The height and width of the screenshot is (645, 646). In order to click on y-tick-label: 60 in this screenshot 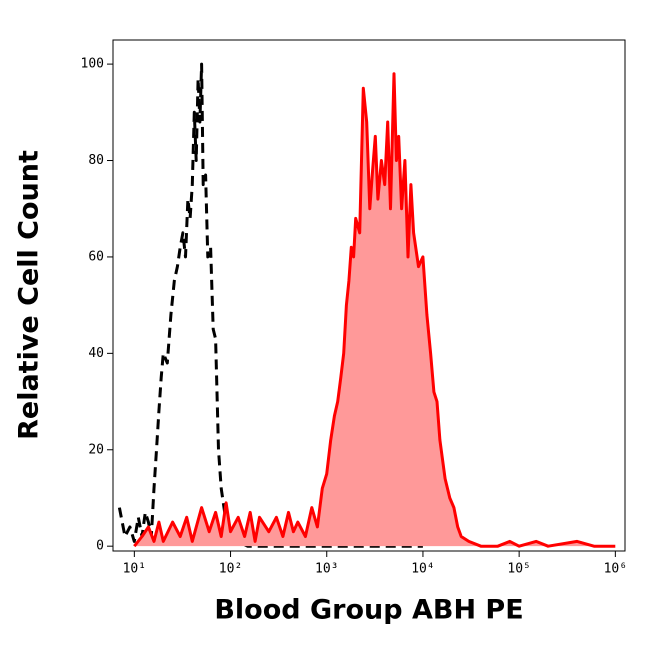, I will do `click(96, 256)`.